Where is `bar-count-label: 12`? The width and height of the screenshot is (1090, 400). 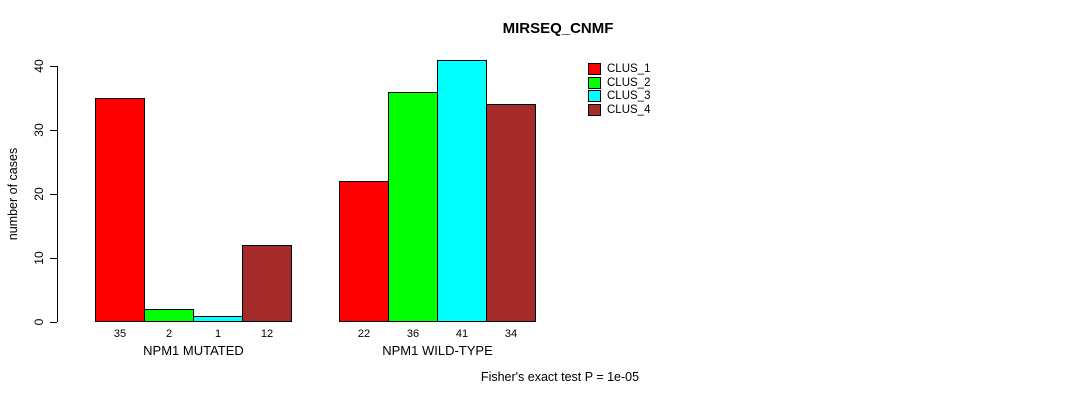
bar-count-label: 12 is located at coordinates (267, 334).